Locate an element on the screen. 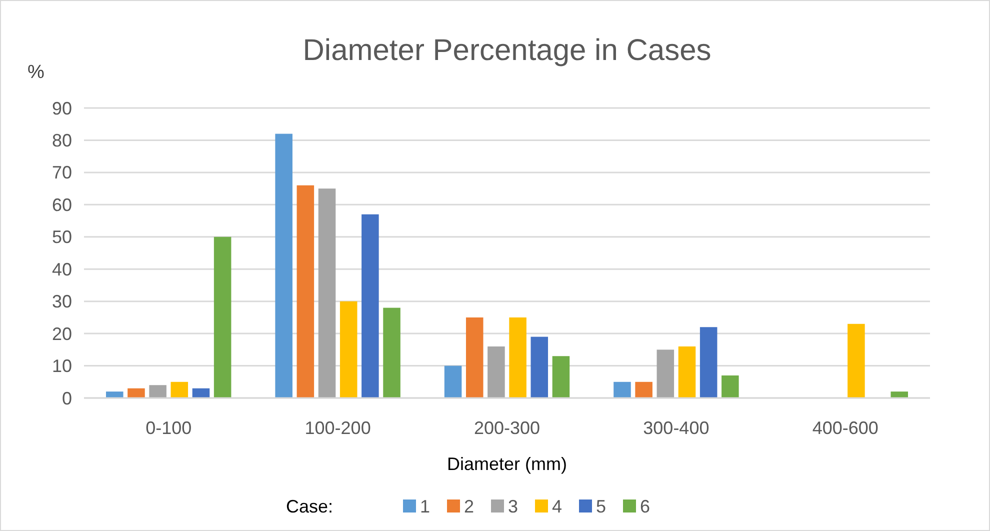 The image size is (990, 531). y-tick-label: 30 is located at coordinates (62, 302).